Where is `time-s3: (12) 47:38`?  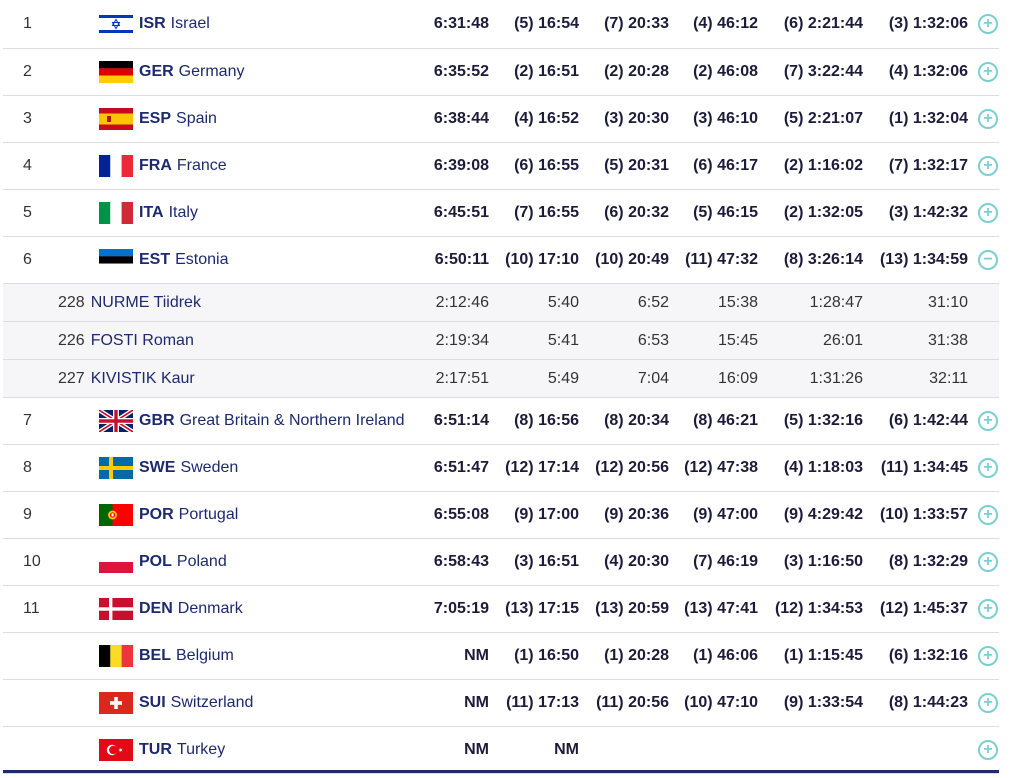
time-s3: (12) 47:38 is located at coordinates (721, 467).